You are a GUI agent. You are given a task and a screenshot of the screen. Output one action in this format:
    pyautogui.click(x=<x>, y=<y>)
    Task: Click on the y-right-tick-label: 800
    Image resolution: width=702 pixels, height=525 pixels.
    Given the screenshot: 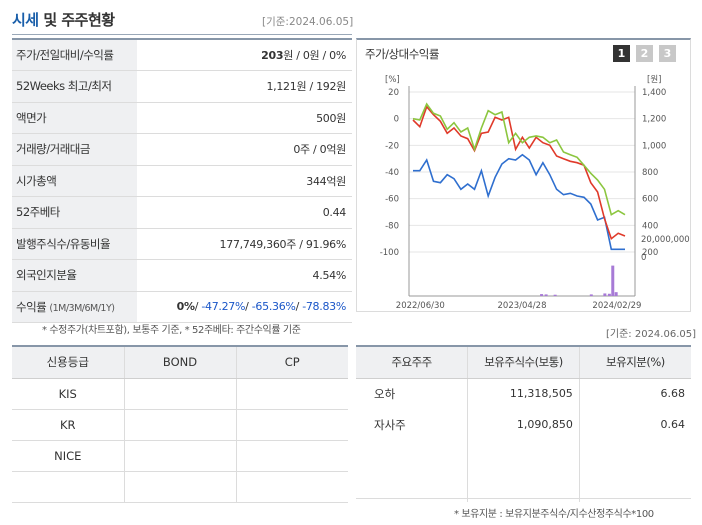 What is the action you would take?
    pyautogui.click(x=650, y=173)
    